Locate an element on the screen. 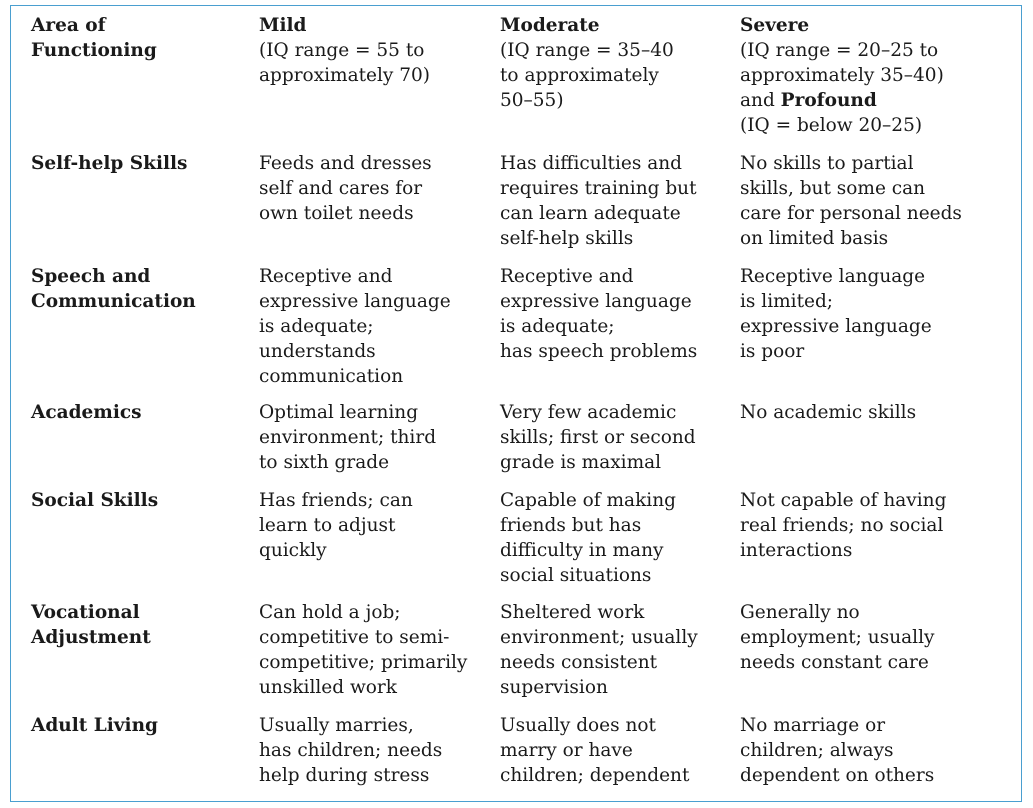  cell-line: Severe is located at coordinates (775, 25).